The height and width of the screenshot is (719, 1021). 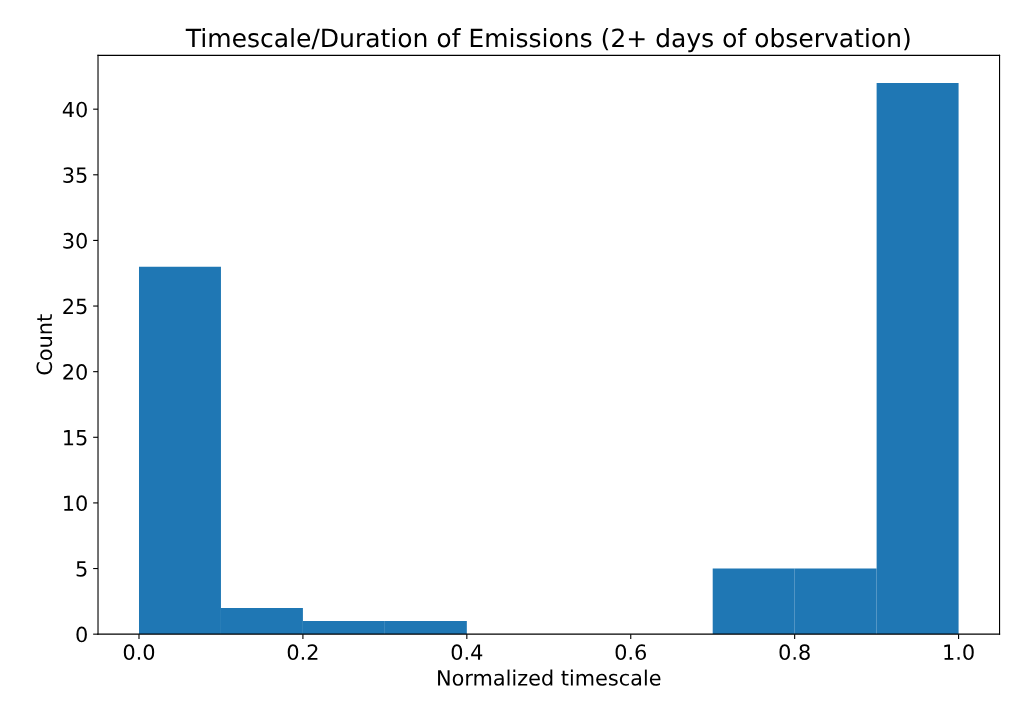 What do you see at coordinates (74, 109) in the screenshot?
I see `y-tick-label: 40` at bounding box center [74, 109].